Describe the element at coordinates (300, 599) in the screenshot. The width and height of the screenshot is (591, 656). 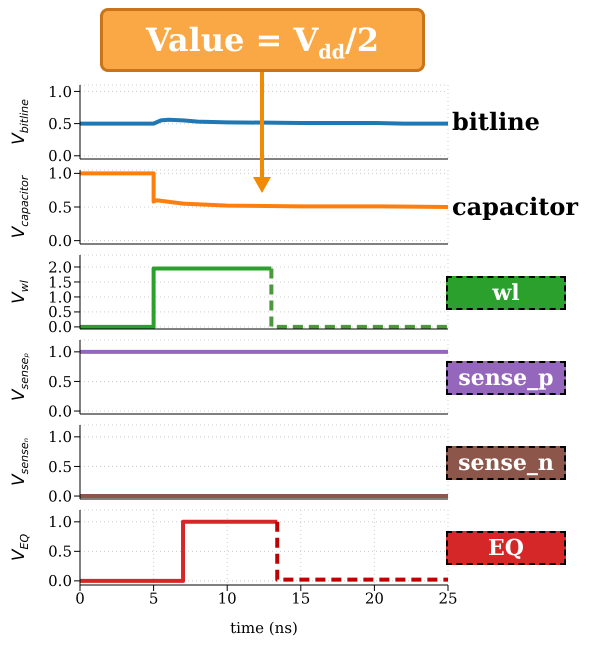
I see `x-tick-label: 15` at that location.